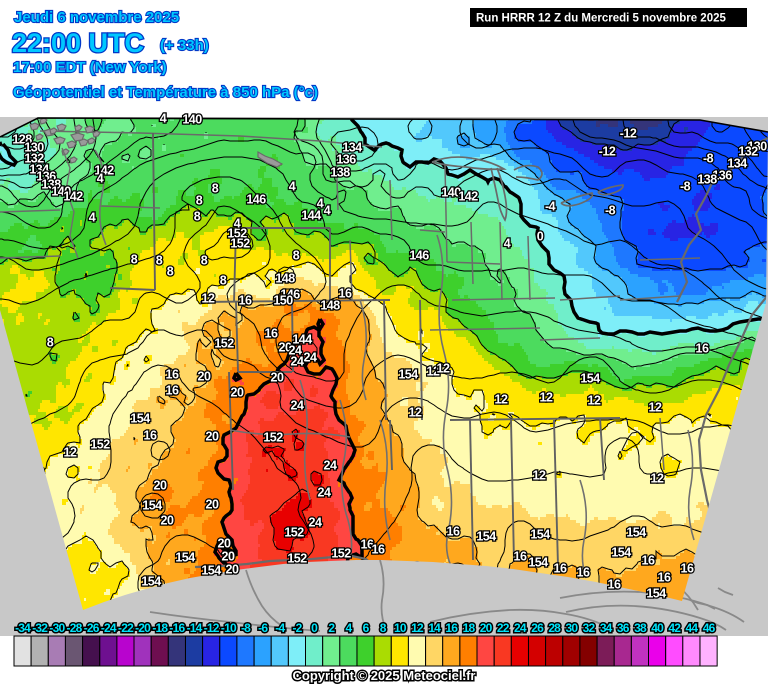  What do you see at coordinates (143, 628) in the screenshot?
I see `svg-text: -20` at bounding box center [143, 628].